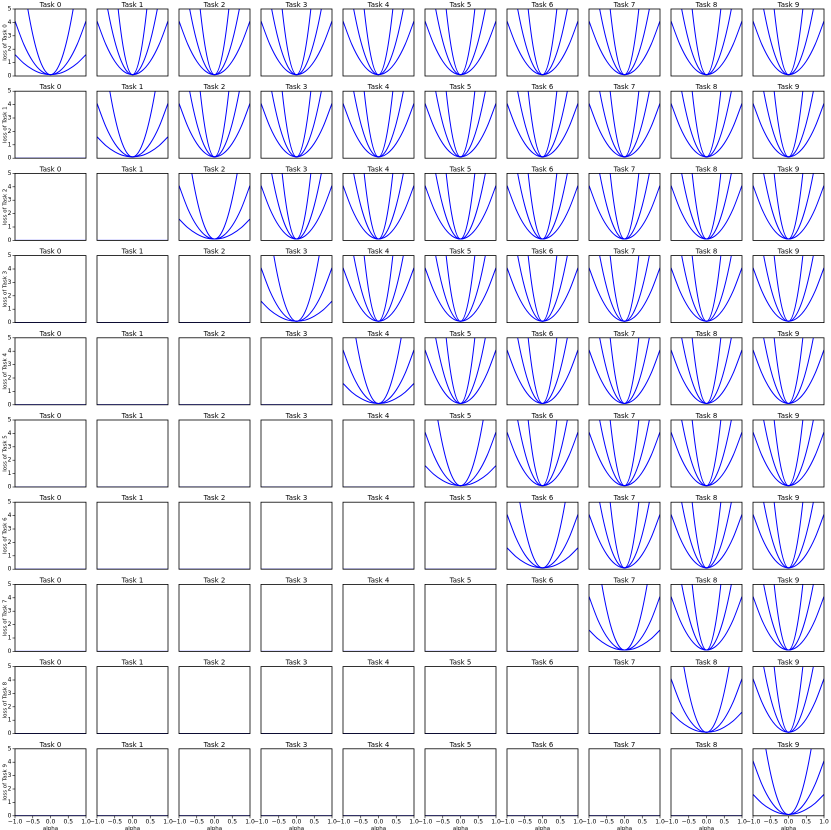 The width and height of the screenshot is (831, 830). What do you see at coordinates (6, 207) in the screenshot?
I see `y-axis-label: loss of Task 2` at bounding box center [6, 207].